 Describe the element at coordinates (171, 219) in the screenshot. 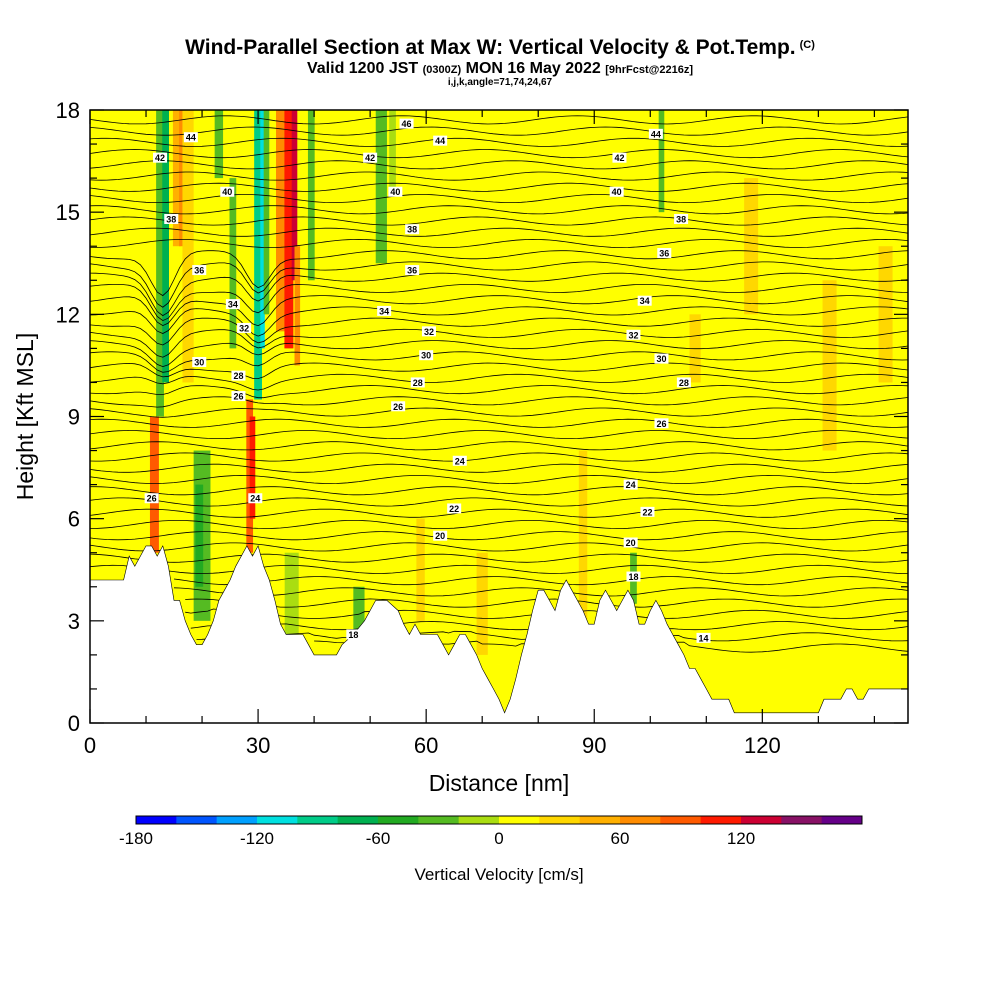

I see `contour-label: 38` at that location.